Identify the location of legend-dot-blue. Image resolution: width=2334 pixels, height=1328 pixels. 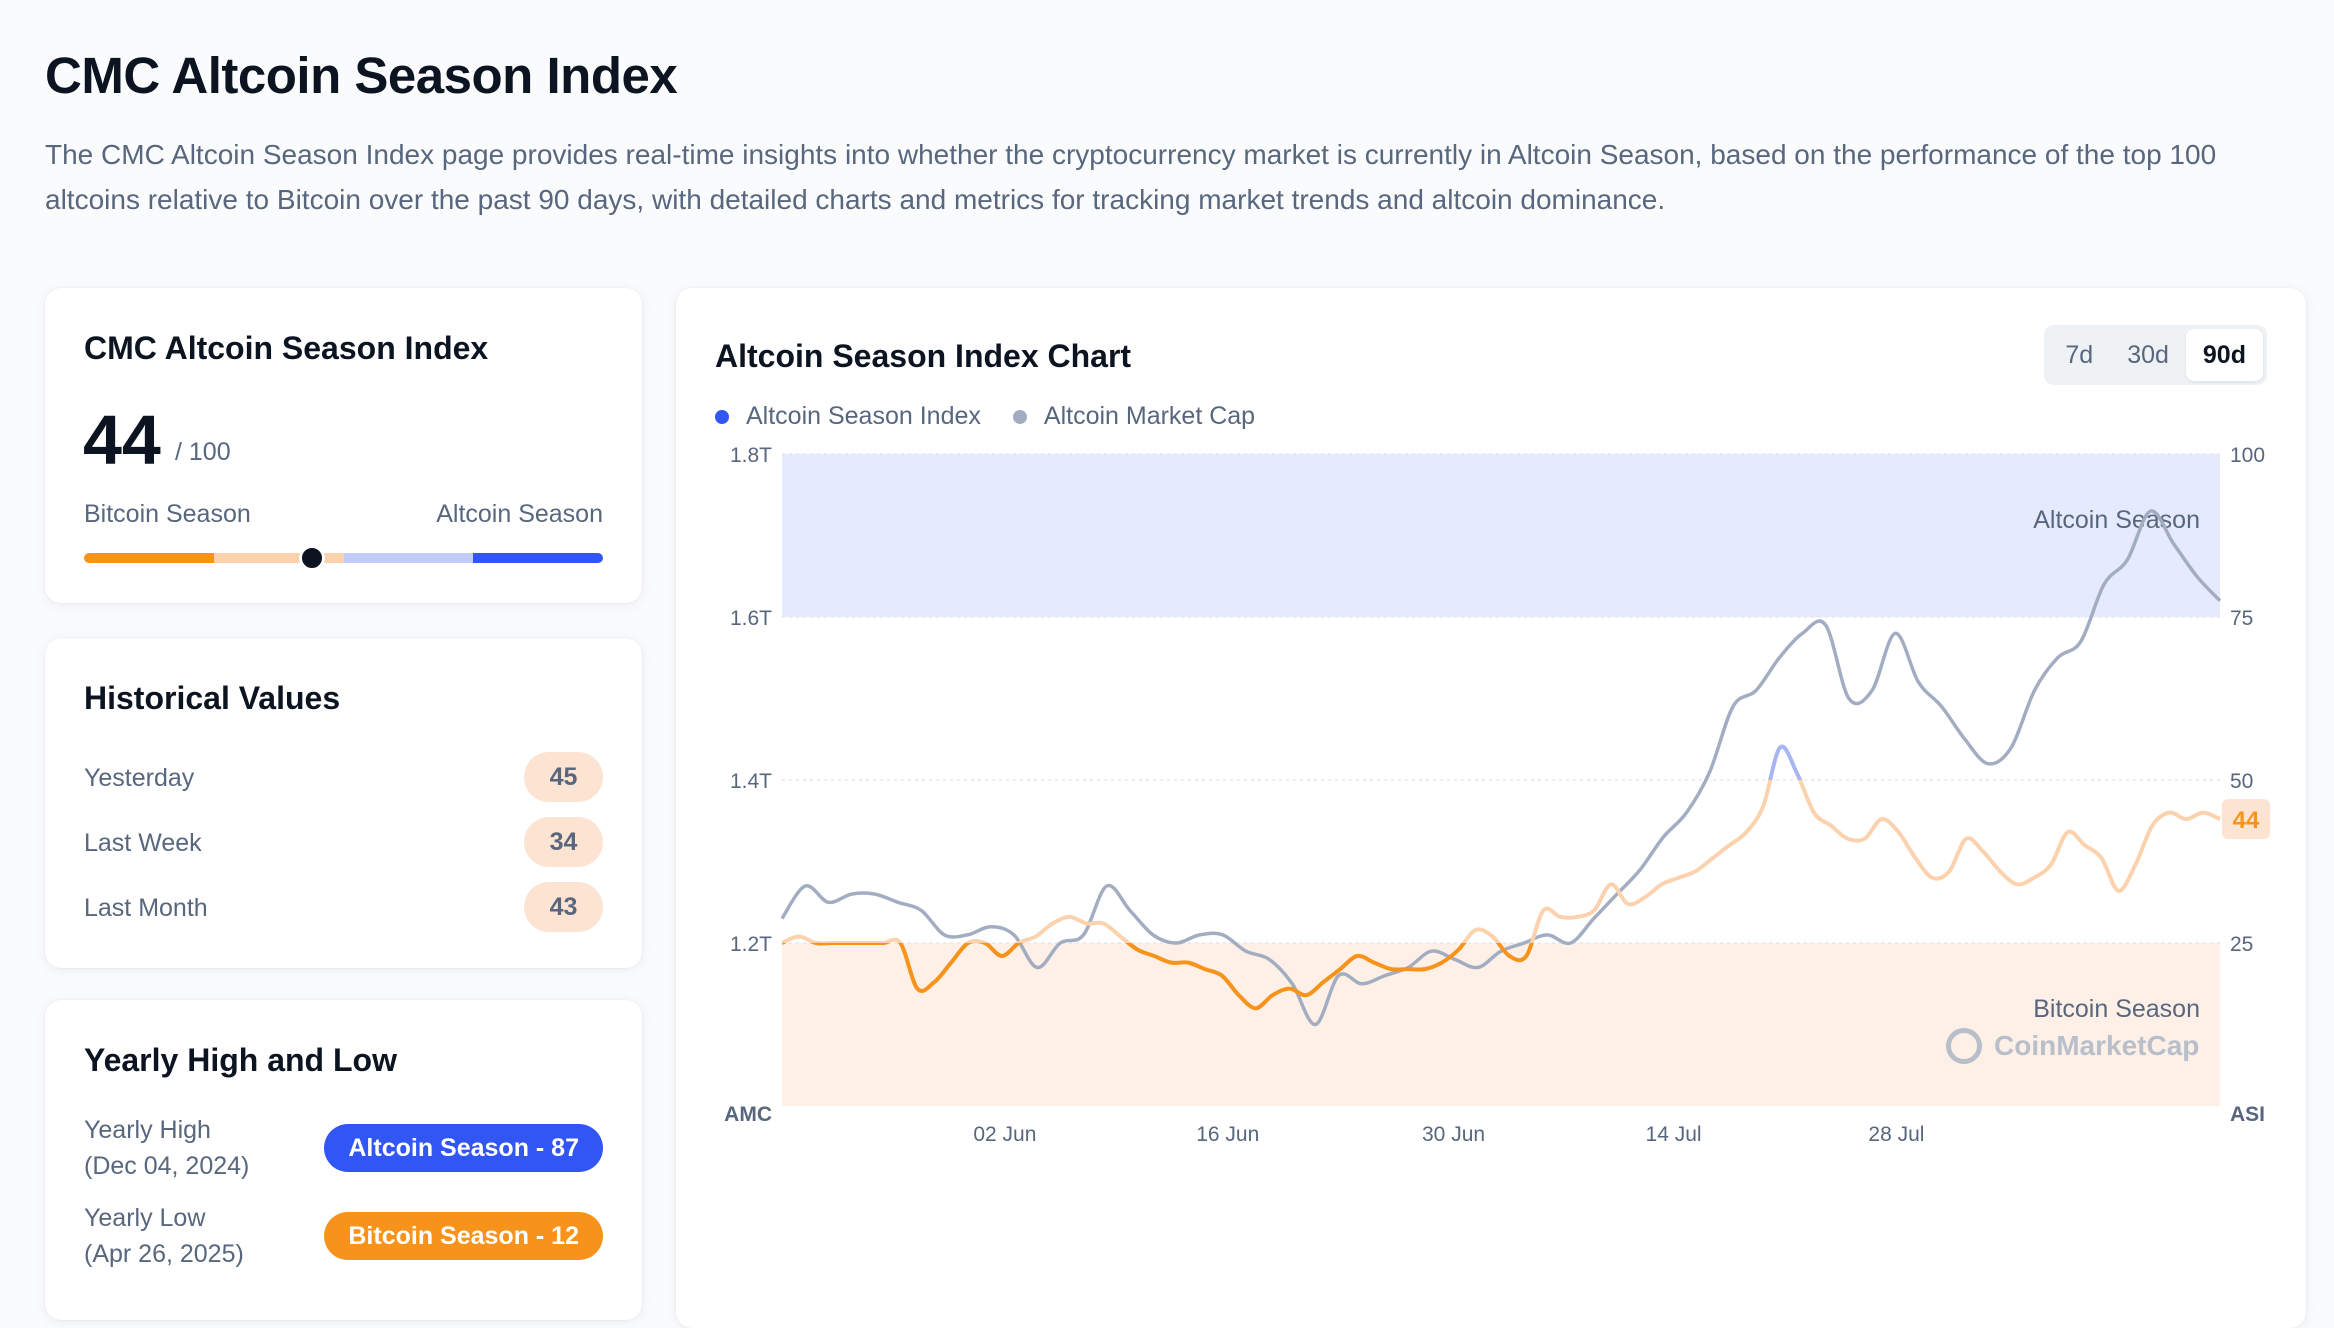
(722, 416).